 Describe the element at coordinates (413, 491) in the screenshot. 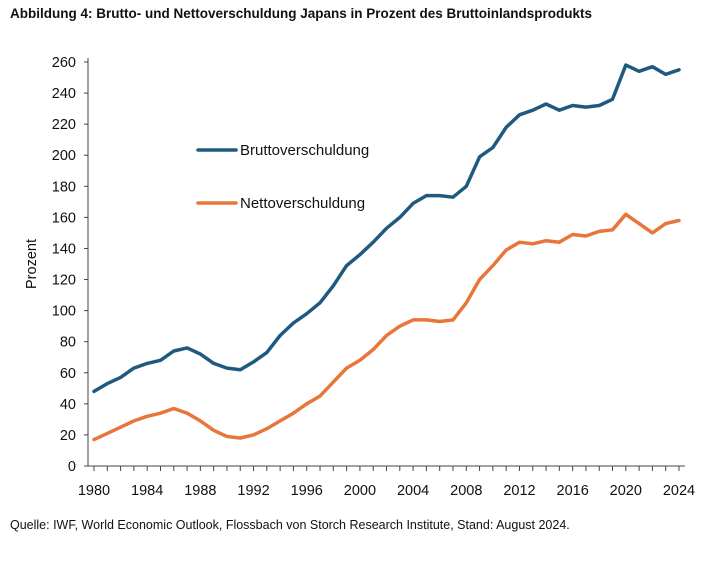

I see `x-tick-label: 2004` at that location.